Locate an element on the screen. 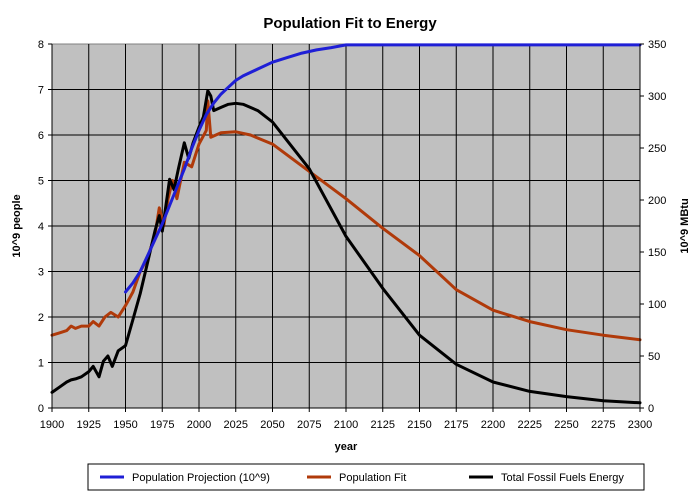  x-tick-label: 2025 is located at coordinates (236, 425).